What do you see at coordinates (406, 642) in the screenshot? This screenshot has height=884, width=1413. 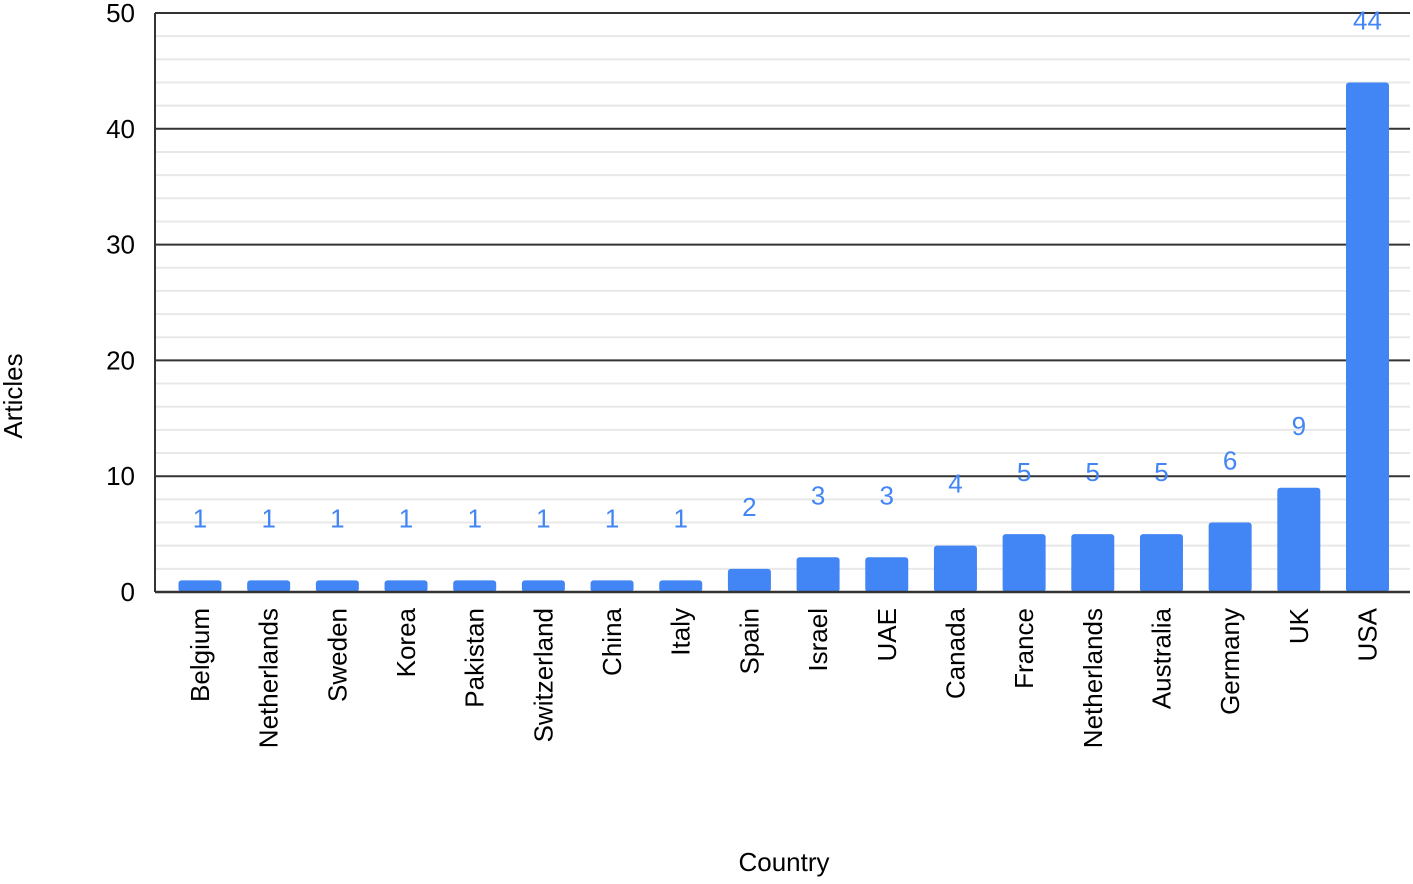 I see `x-tick-label: Korea` at bounding box center [406, 642].